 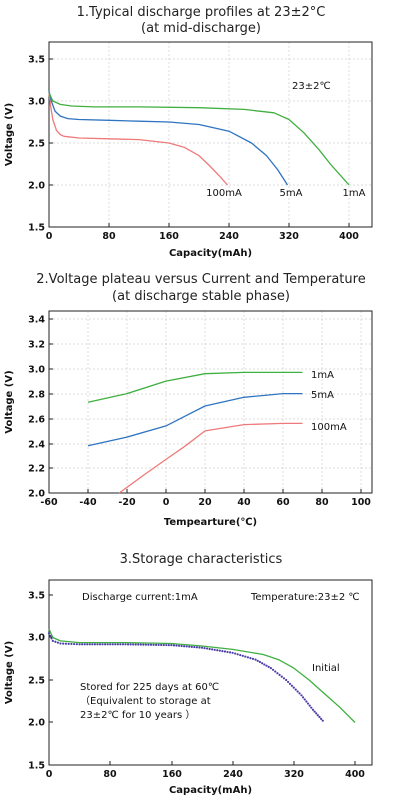 What do you see at coordinates (294, 774) in the screenshot?
I see `chart3-xtick-label: 320` at bounding box center [294, 774].